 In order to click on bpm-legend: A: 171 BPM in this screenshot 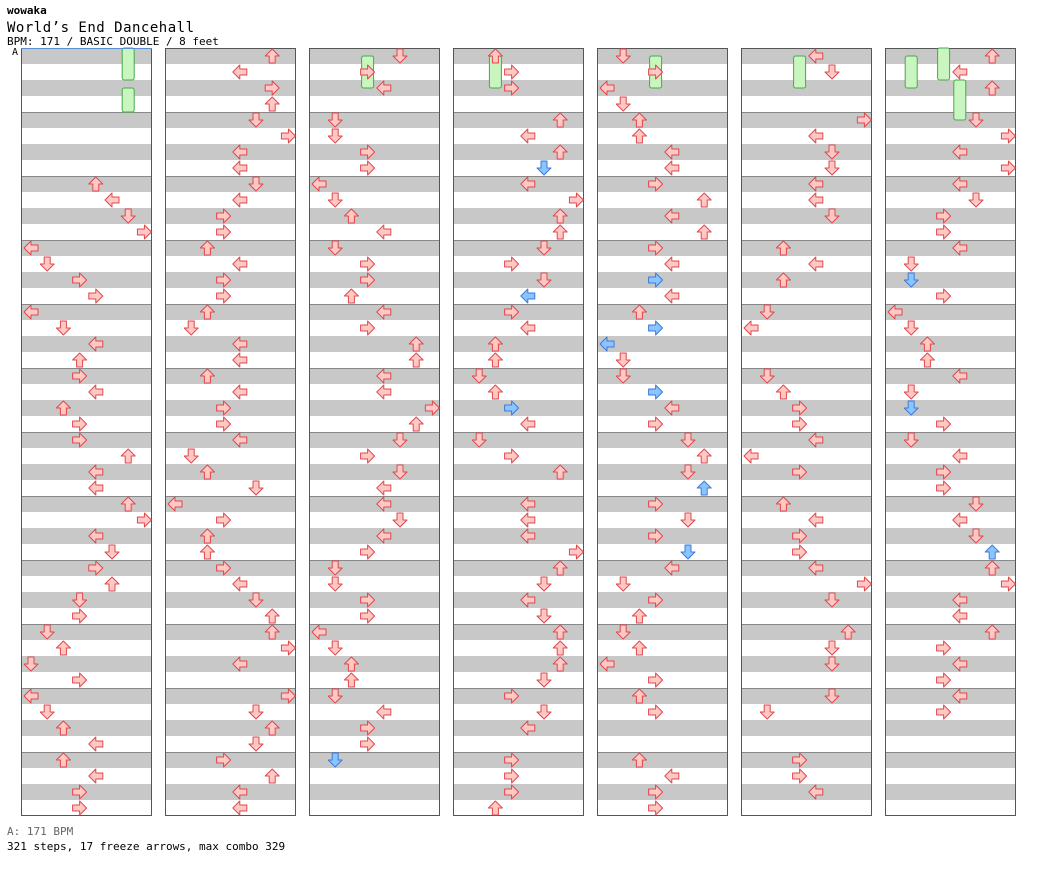, I will do `click(40, 831)`.